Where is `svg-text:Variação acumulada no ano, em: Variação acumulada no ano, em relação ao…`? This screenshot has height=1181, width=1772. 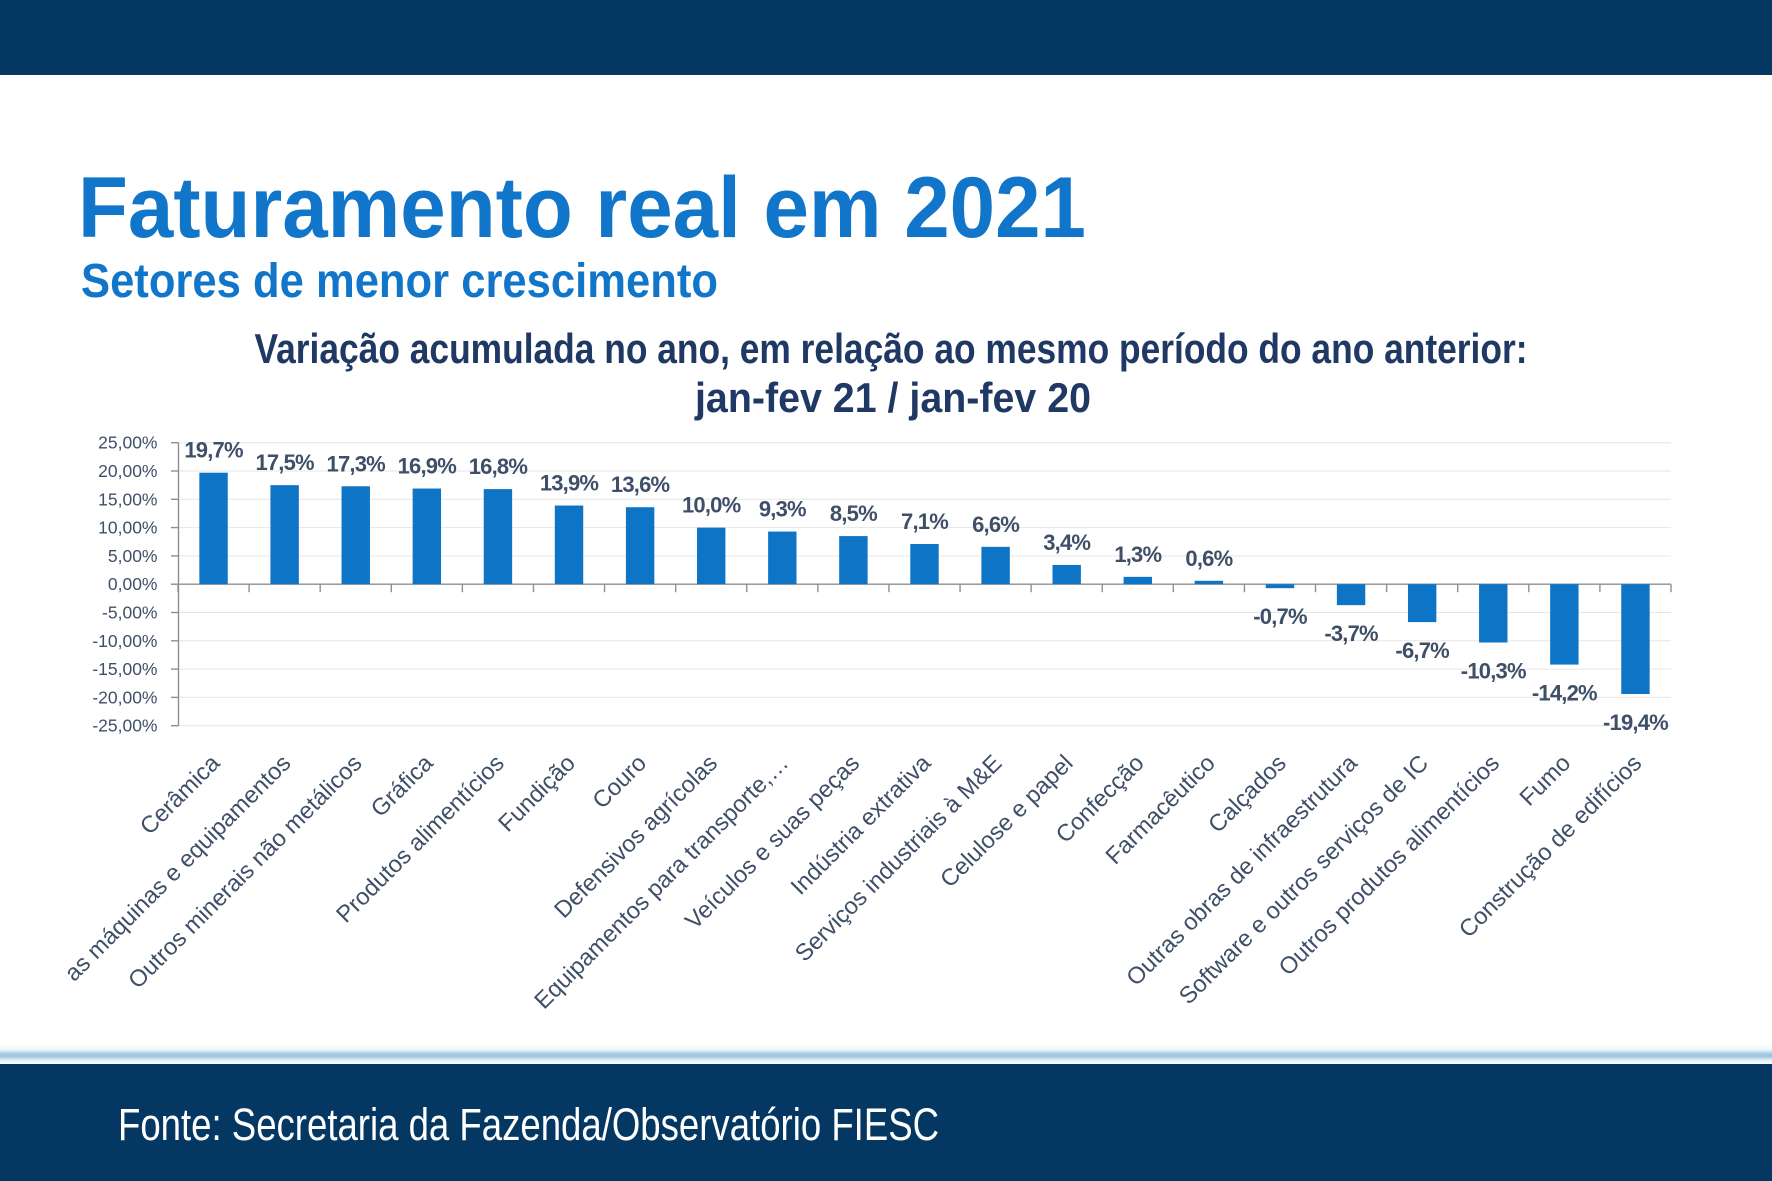 svg-text:Variação acumulada no ano, em: Variação acumulada no ano, em relação ao… is located at coordinates (891, 348).